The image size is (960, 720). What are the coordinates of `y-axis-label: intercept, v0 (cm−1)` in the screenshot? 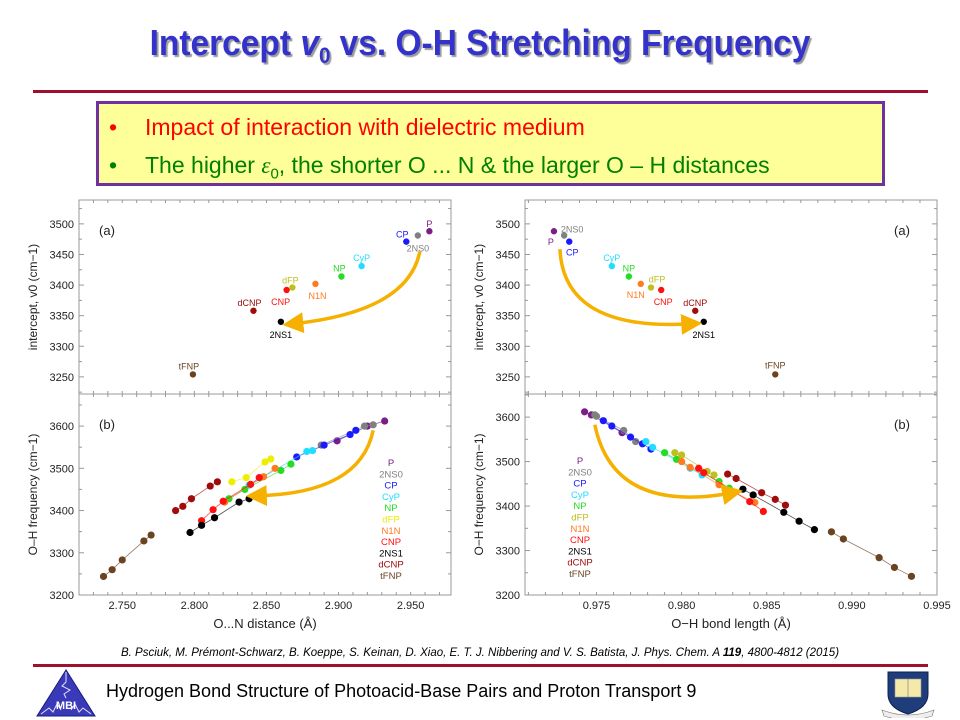 It's located at (33, 297).